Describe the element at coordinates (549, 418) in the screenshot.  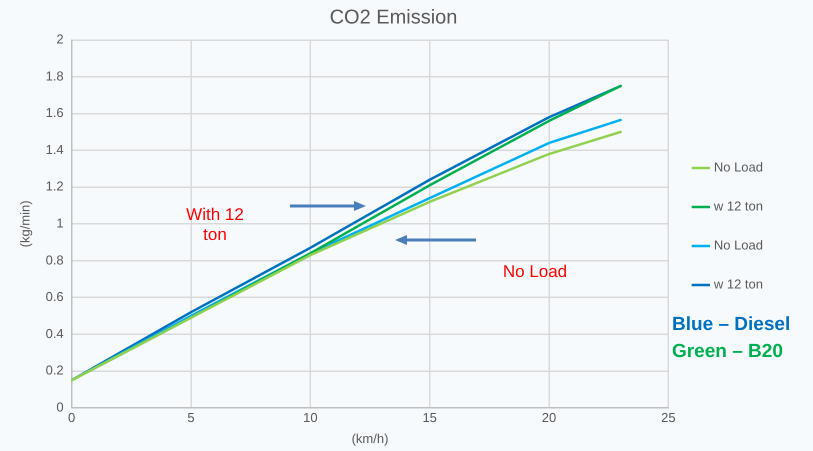
I see `x-tick-label: 20` at that location.